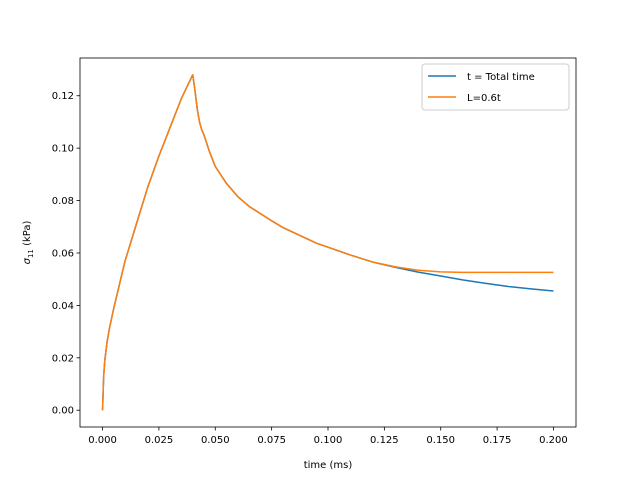 This screenshot has width=640, height=480. I want to click on legend-label-series-2: L=0.6t, so click(484, 98).